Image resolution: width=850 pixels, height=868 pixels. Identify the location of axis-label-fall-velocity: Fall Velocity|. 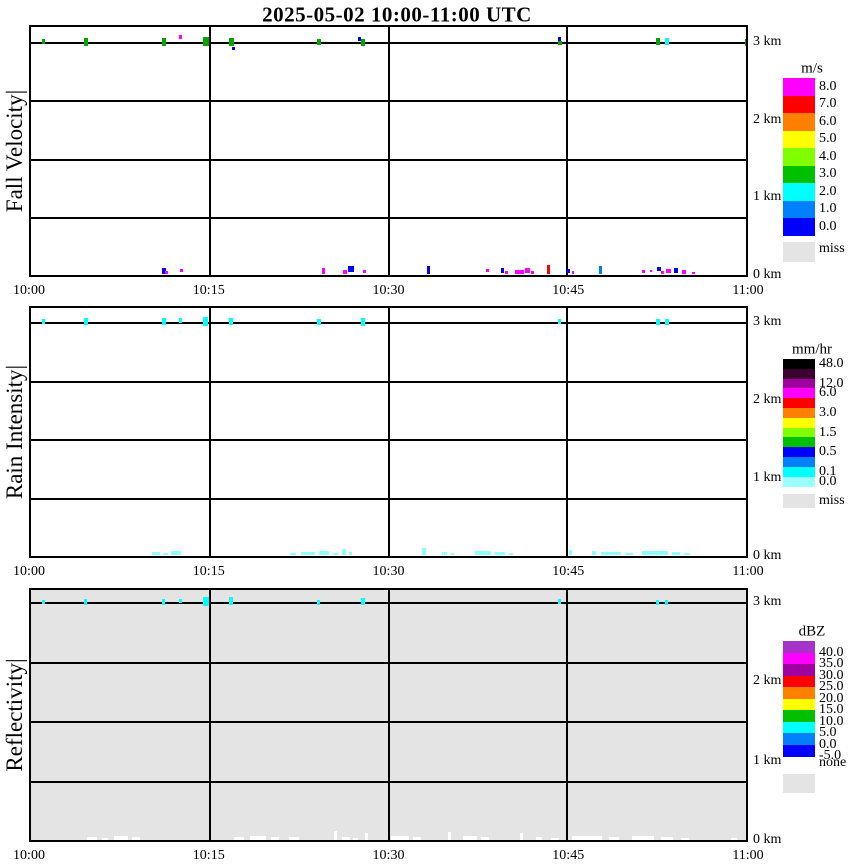
(14, 151).